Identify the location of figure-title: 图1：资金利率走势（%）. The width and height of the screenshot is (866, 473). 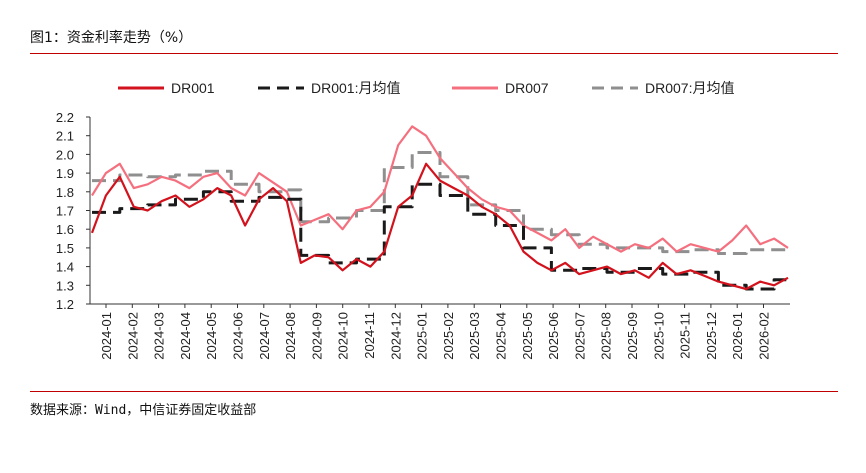
(111, 38).